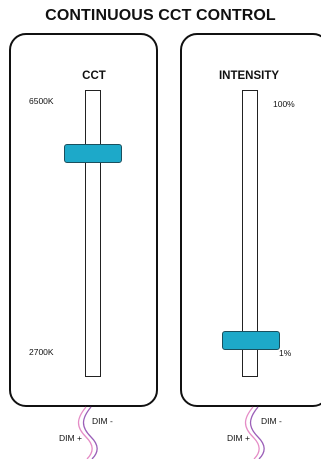 The width and height of the screenshot is (321, 459). Describe the element at coordinates (87, 432) in the screenshot. I see `cct-cable-icon` at that location.